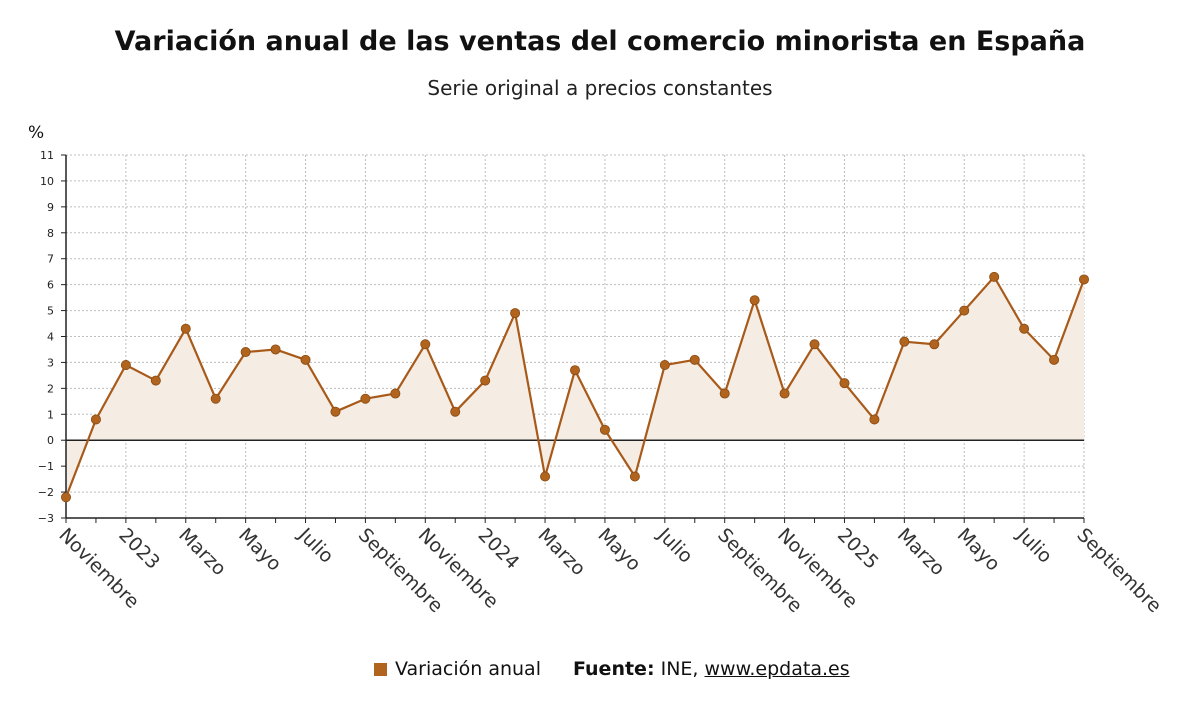 The height and width of the screenshot is (720, 1200). What do you see at coordinates (50, 388) in the screenshot?
I see `y-tick-label: 2` at bounding box center [50, 388].